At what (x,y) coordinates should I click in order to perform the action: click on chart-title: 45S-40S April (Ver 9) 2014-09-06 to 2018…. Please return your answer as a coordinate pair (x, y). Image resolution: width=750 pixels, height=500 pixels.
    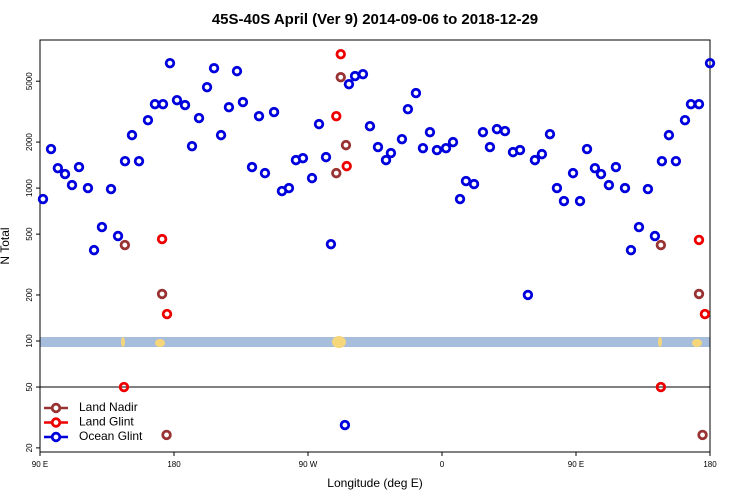
    Looking at the image, I should click on (375, 19).